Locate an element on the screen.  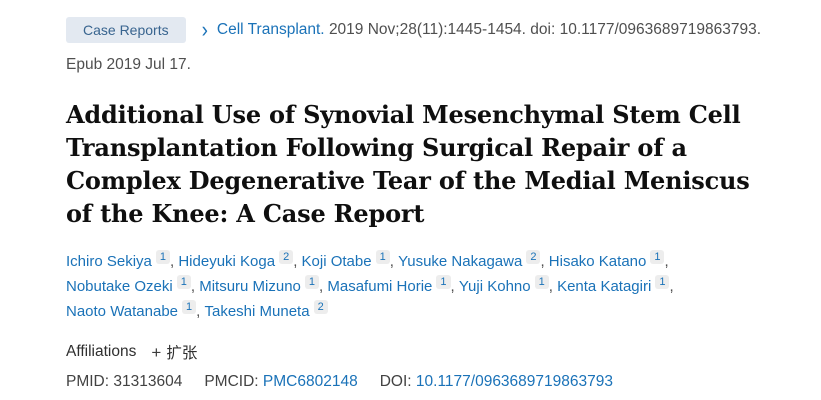
doi-link: 10.1177/0963689719863793 is located at coordinates (514, 381).